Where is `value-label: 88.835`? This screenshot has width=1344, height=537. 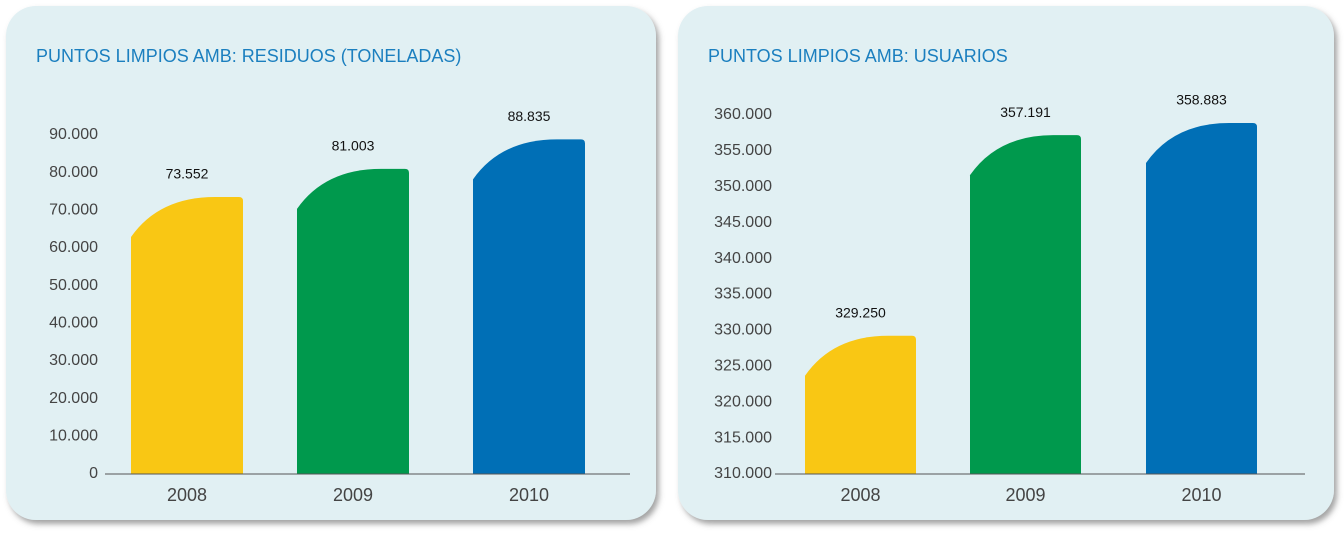
value-label: 88.835 is located at coordinates (529, 116).